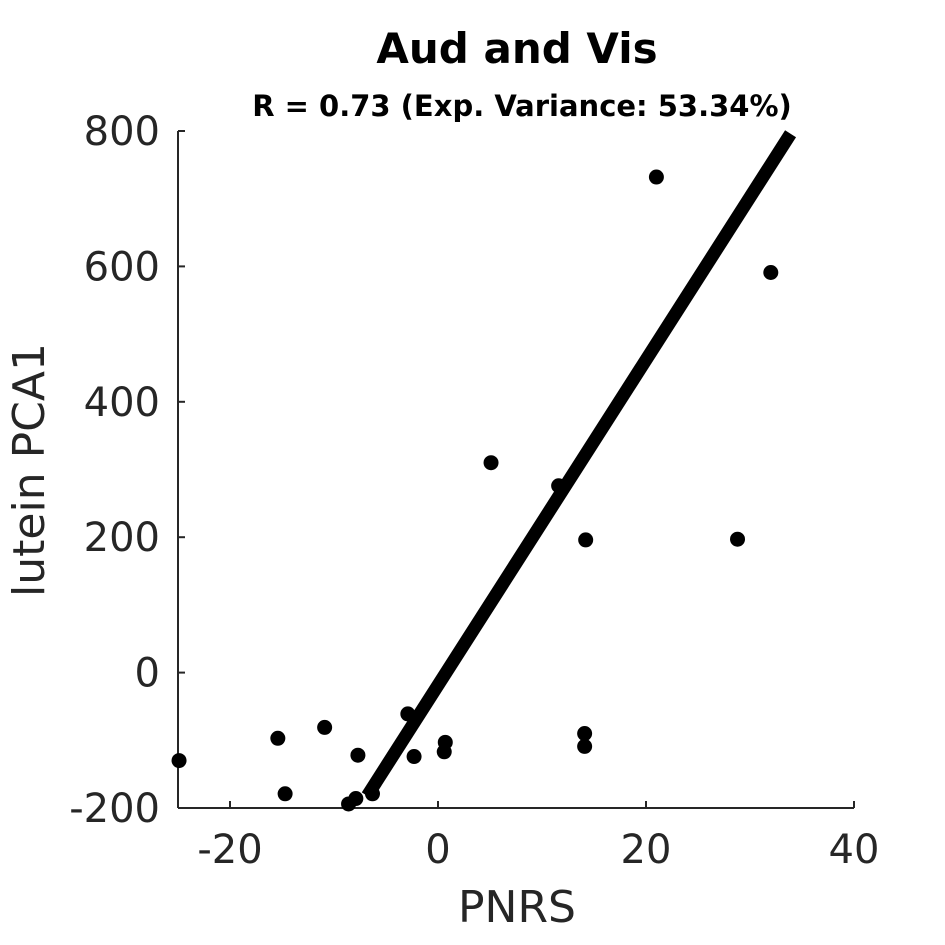 The height and width of the screenshot is (945, 945). Describe the element at coordinates (522, 106) in the screenshot. I see `chart-subtitle: R = 0.73 (Exp. Variance: 53.34%)` at that location.